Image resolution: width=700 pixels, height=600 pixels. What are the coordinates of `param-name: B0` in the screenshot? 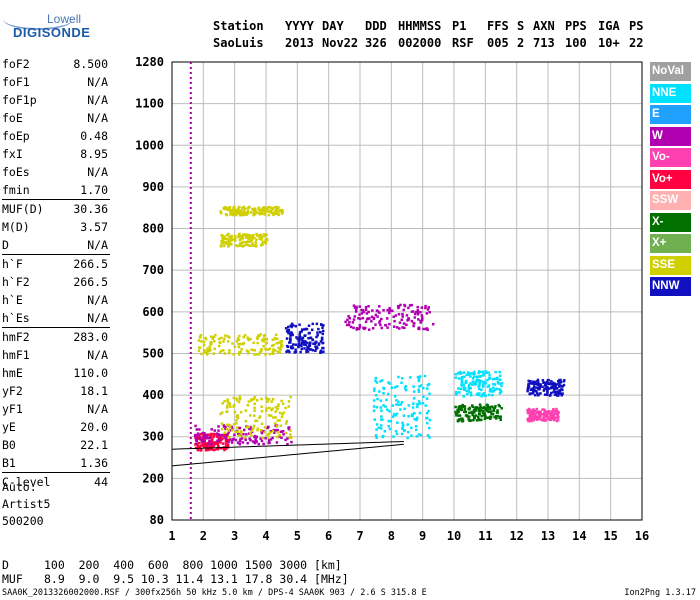 It's located at (9, 445).